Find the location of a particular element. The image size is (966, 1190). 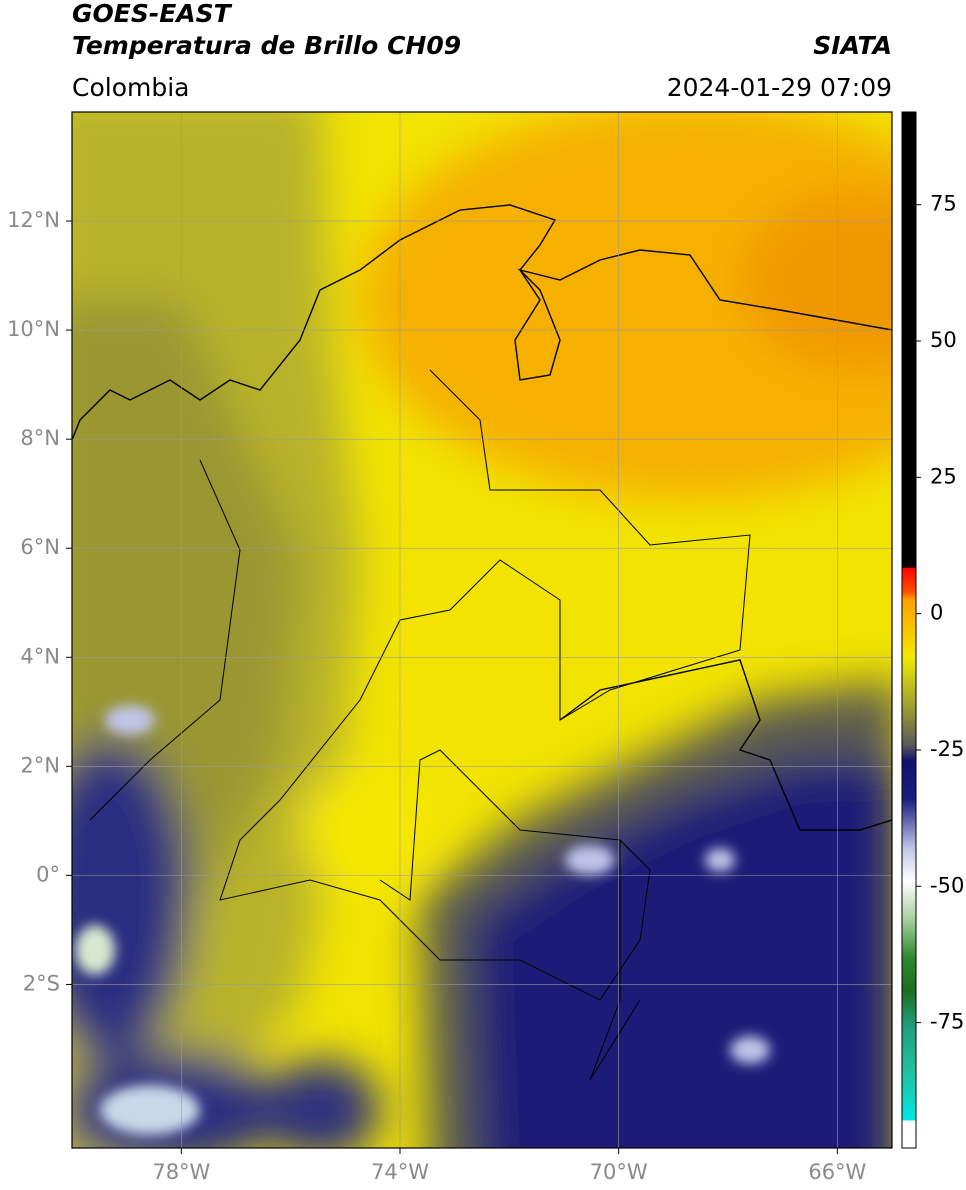

colorbar-tick-label: 25 is located at coordinates (943, 476).